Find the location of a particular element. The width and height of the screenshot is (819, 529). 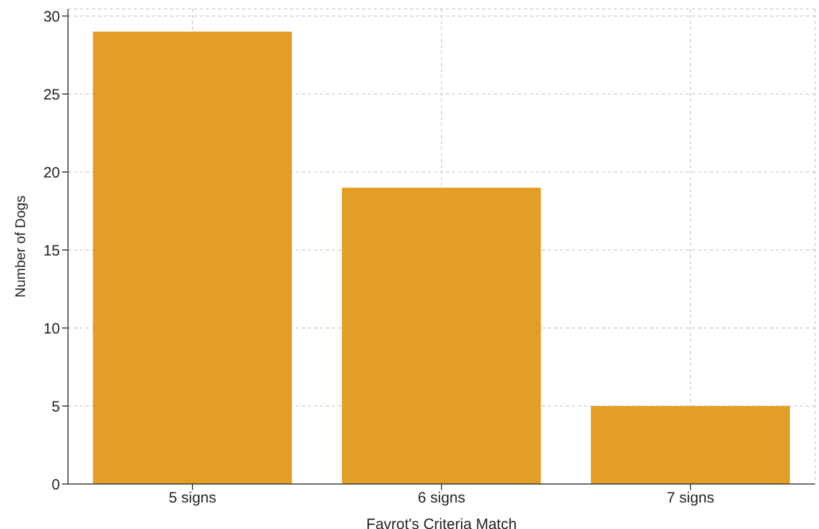

x-tick-label: 6 signs is located at coordinates (442, 498).